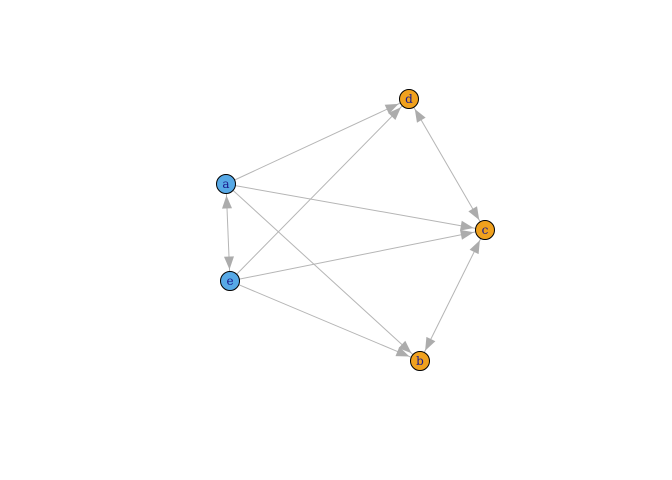  I want to click on arrowhead-into-b-from-e, so click(402, 351).